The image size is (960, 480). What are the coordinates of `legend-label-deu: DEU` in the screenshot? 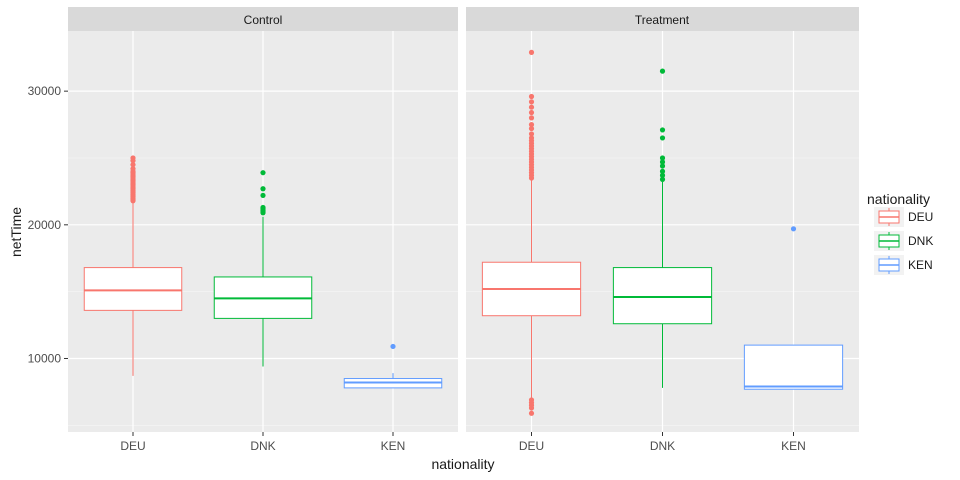 It's located at (920, 217).